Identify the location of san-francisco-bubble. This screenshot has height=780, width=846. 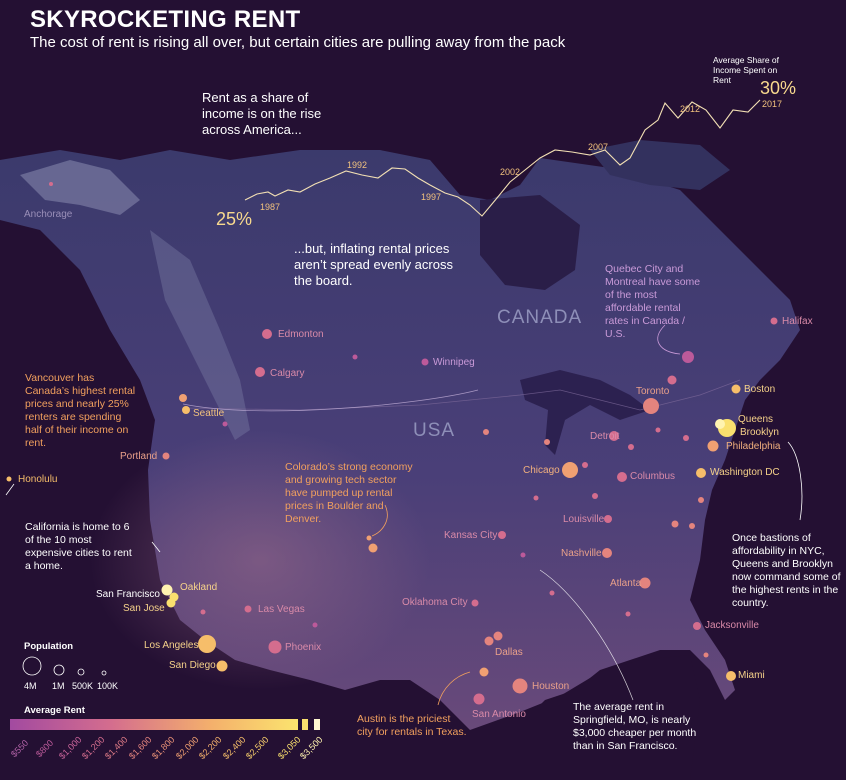
(167, 590).